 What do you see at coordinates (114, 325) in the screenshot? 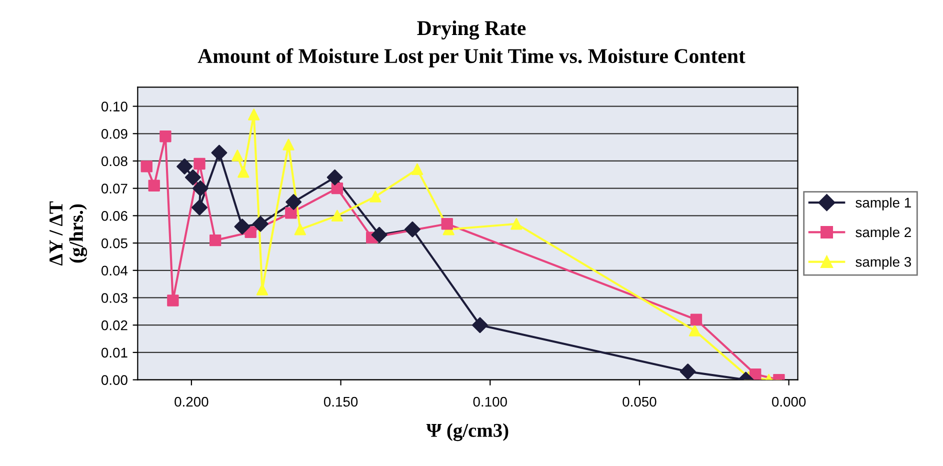
I see `y-tick-label: 0.02` at bounding box center [114, 325].